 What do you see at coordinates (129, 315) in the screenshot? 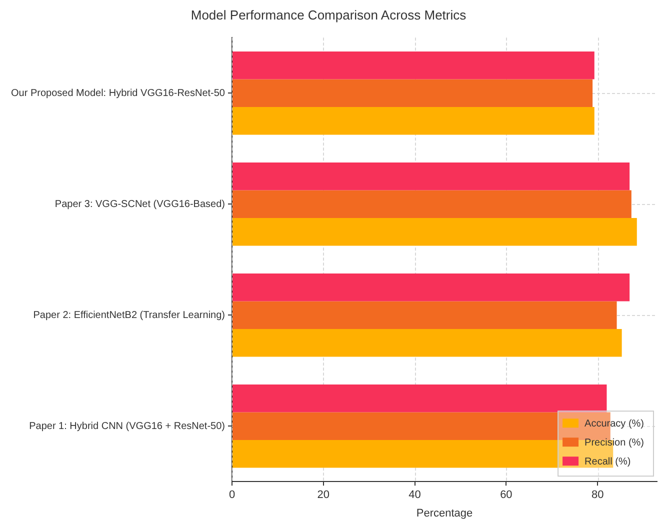
I see `y-tick-label: Paper 2: EfficientNetB2 (Transfer Learning)` at bounding box center [129, 315].